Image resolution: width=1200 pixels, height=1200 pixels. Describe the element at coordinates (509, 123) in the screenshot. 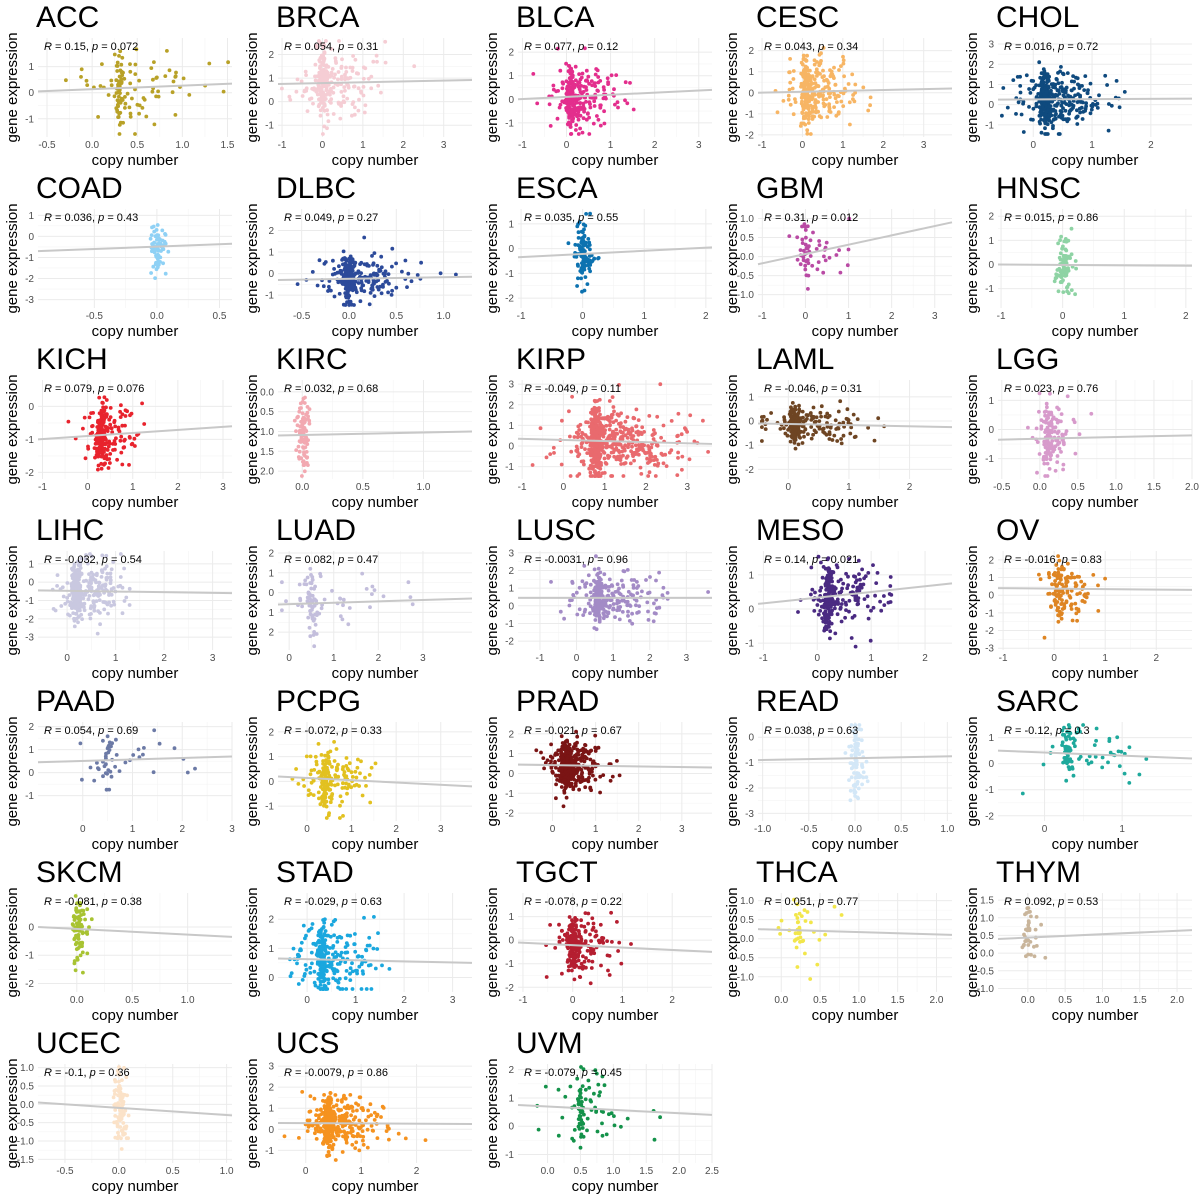

I see `y-tick-label: -1` at that location.